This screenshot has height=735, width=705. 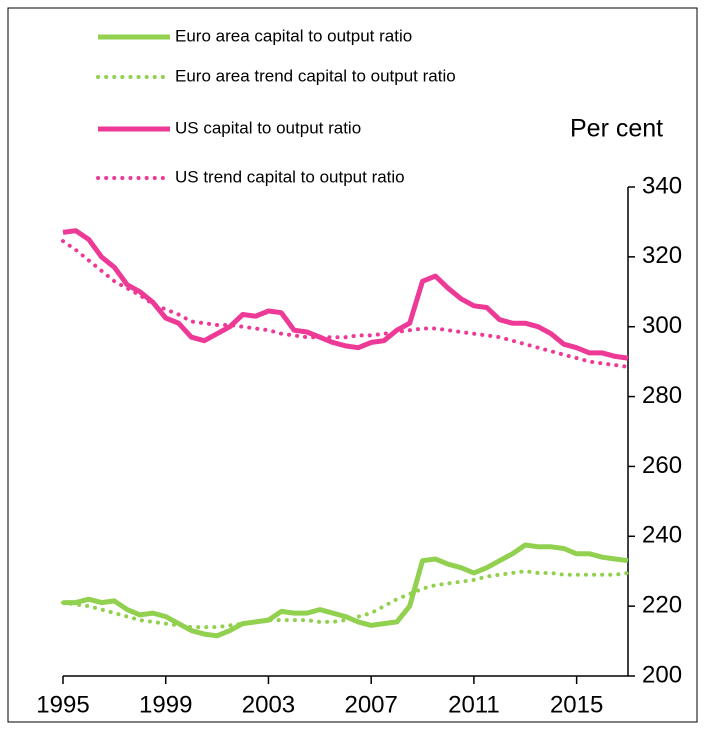 What do you see at coordinates (616, 129) in the screenshot?
I see `y-axis-label: Per cent` at bounding box center [616, 129].